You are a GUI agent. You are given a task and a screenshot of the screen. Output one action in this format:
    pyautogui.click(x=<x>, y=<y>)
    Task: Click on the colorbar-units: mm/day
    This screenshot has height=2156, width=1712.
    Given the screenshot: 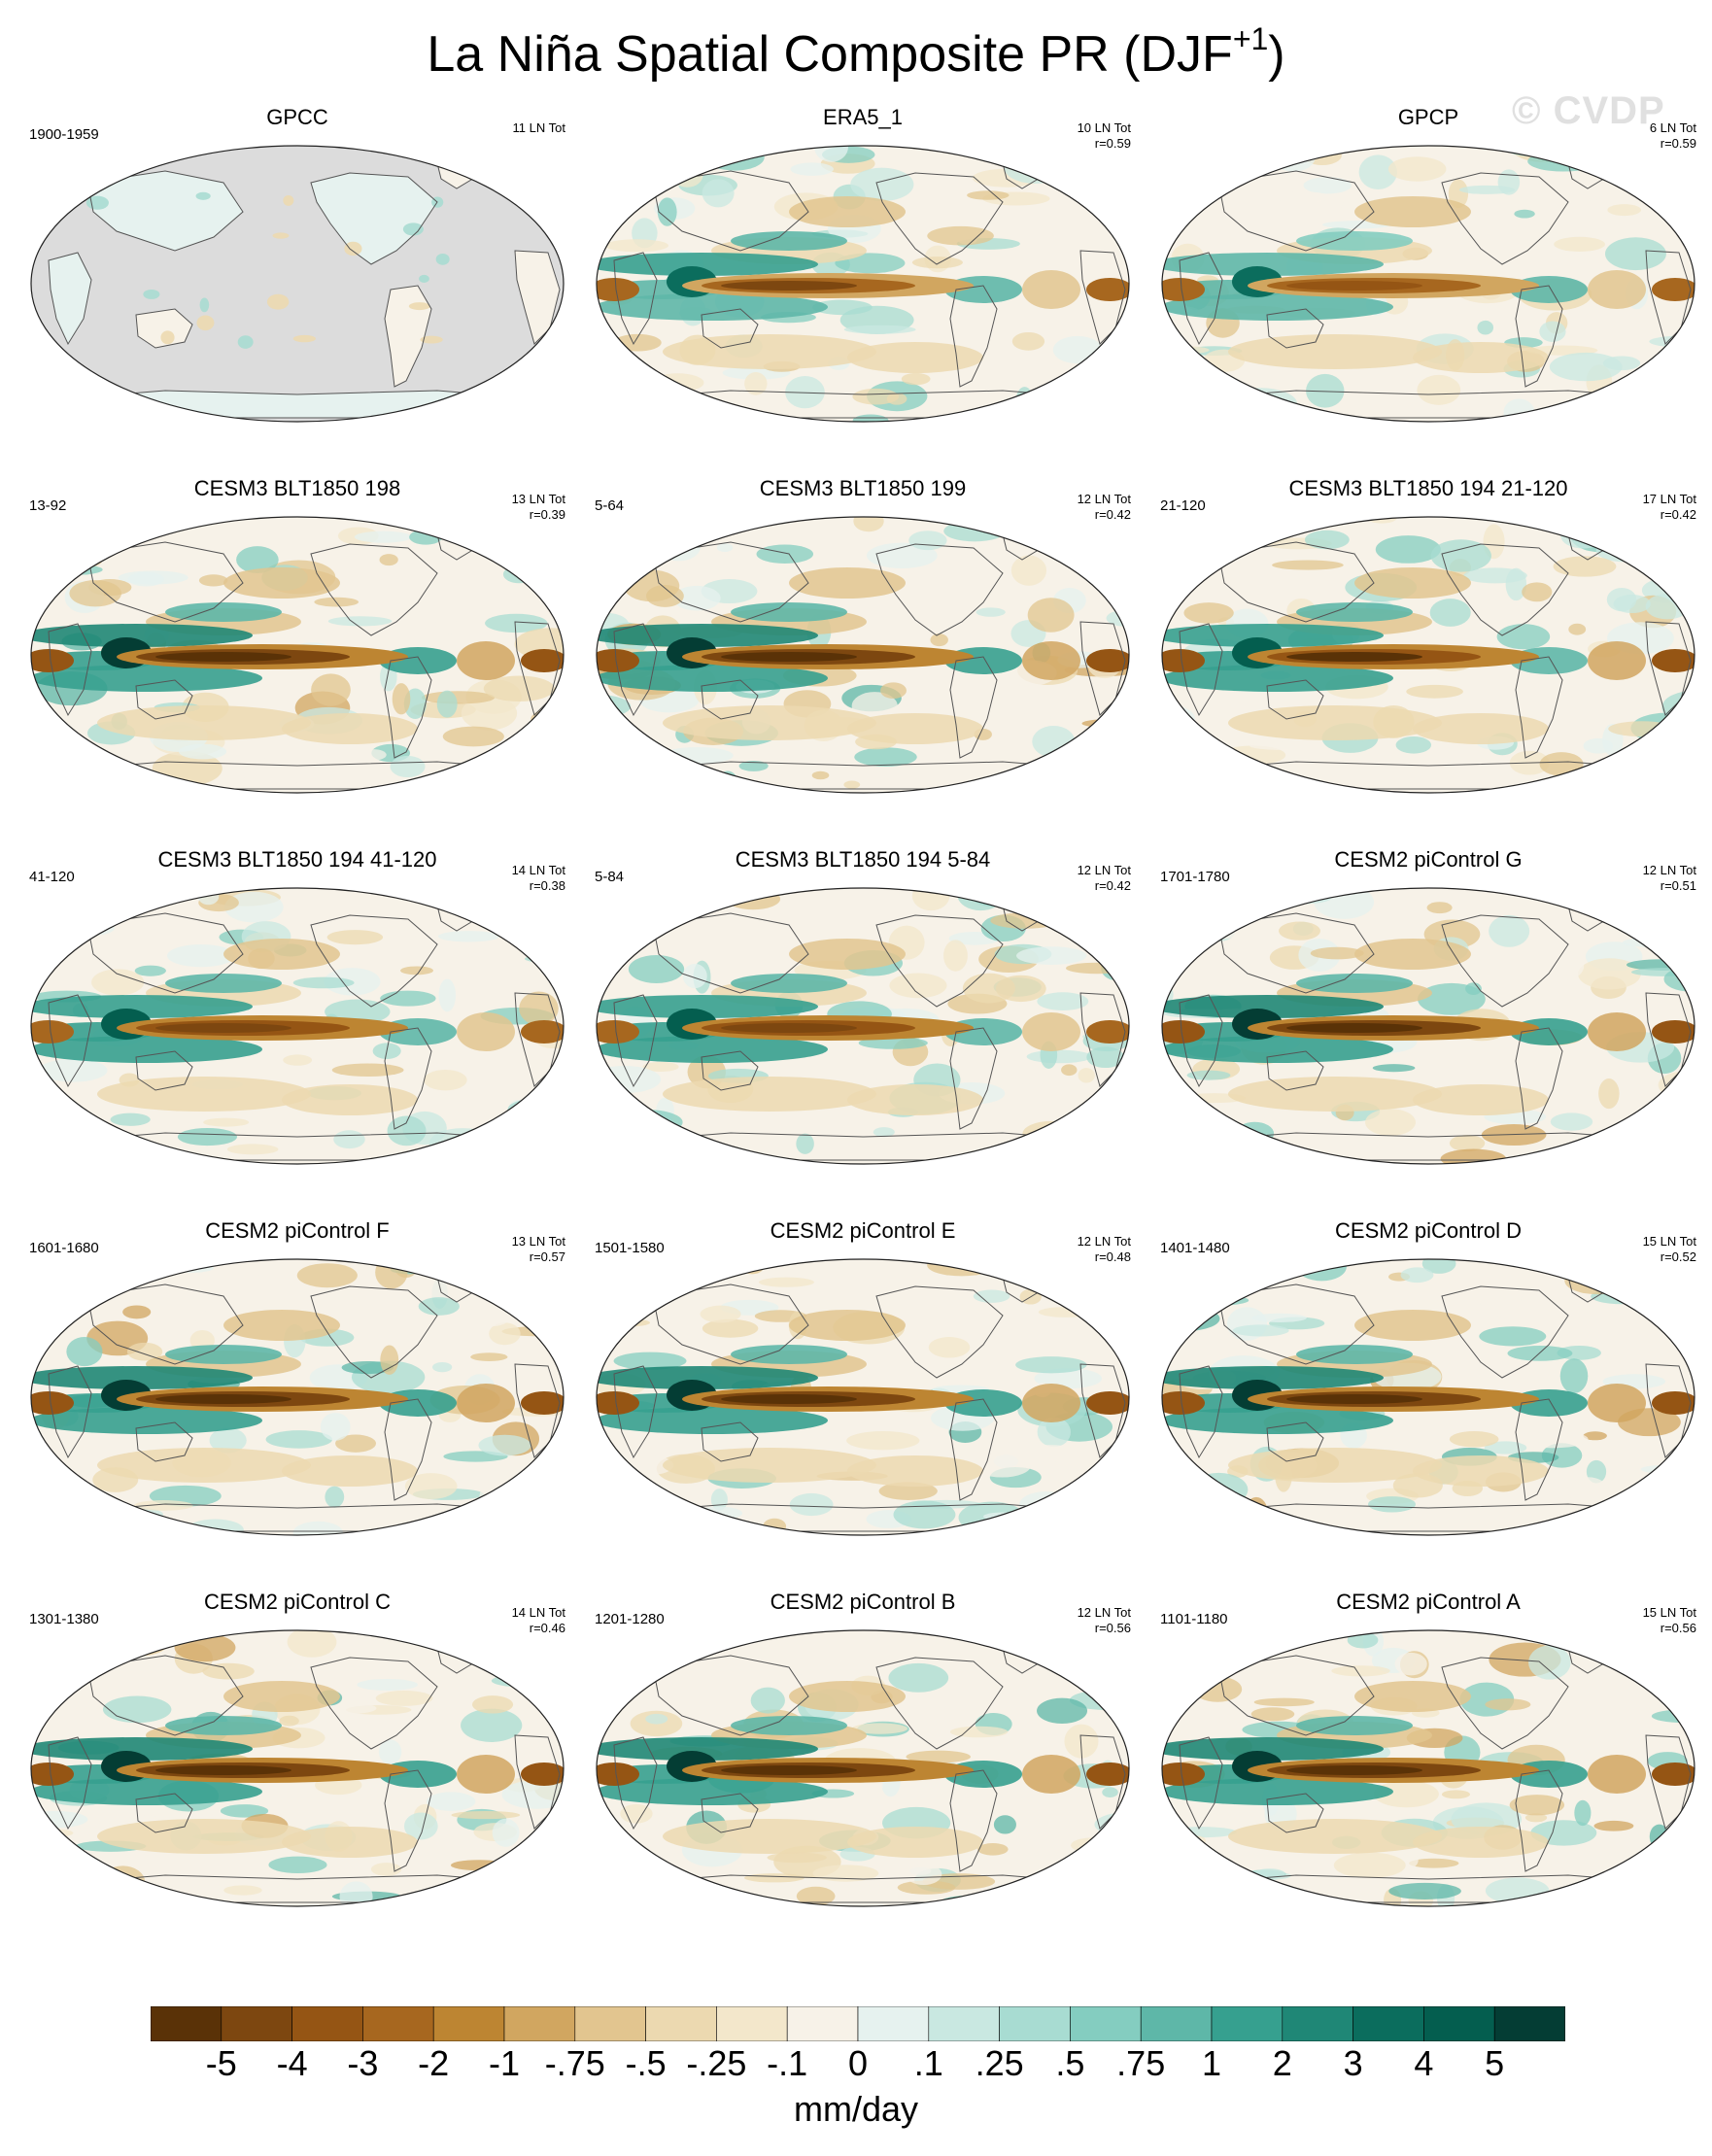 What is the action you would take?
    pyautogui.click(x=856, y=2109)
    